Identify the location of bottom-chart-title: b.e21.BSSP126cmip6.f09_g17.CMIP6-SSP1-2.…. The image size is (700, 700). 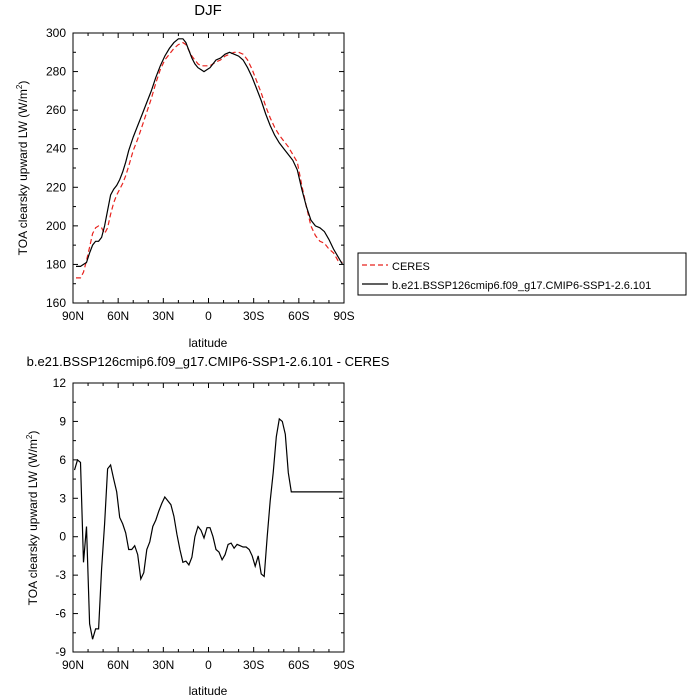
(208, 361).